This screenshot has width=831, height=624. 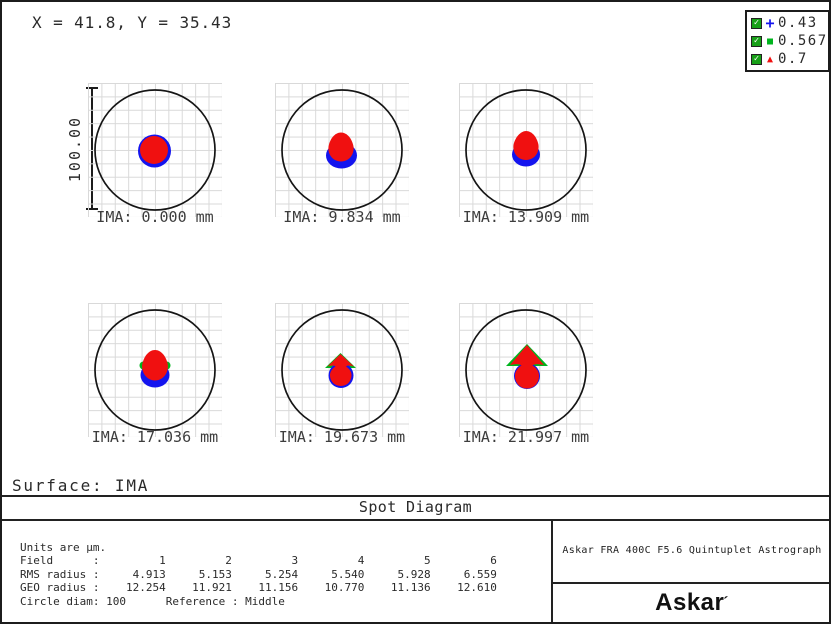 What do you see at coordinates (81, 485) in the screenshot?
I see `surface-label: Surface: IMA` at bounding box center [81, 485].